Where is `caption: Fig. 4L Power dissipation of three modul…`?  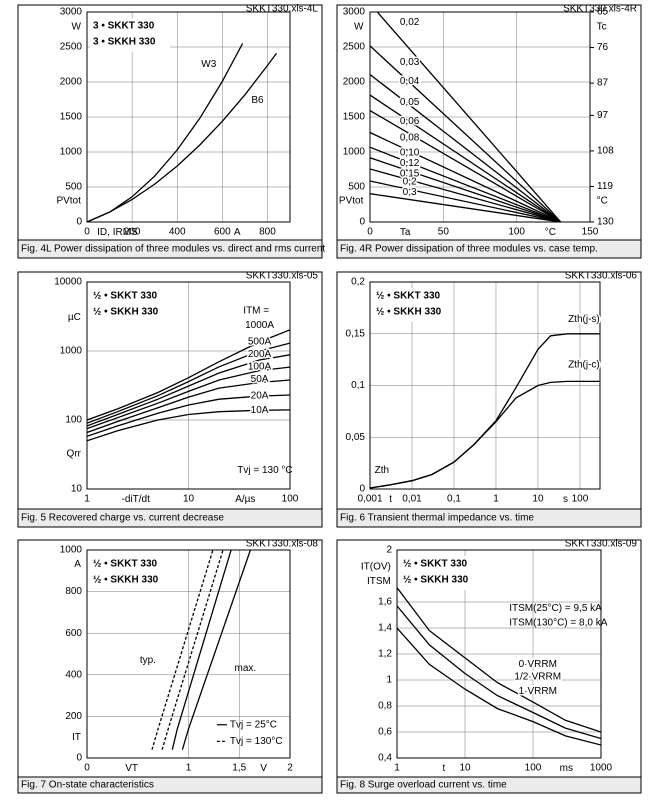
caption: Fig. 4L Power dissipation of three modul… is located at coordinates (173, 249).